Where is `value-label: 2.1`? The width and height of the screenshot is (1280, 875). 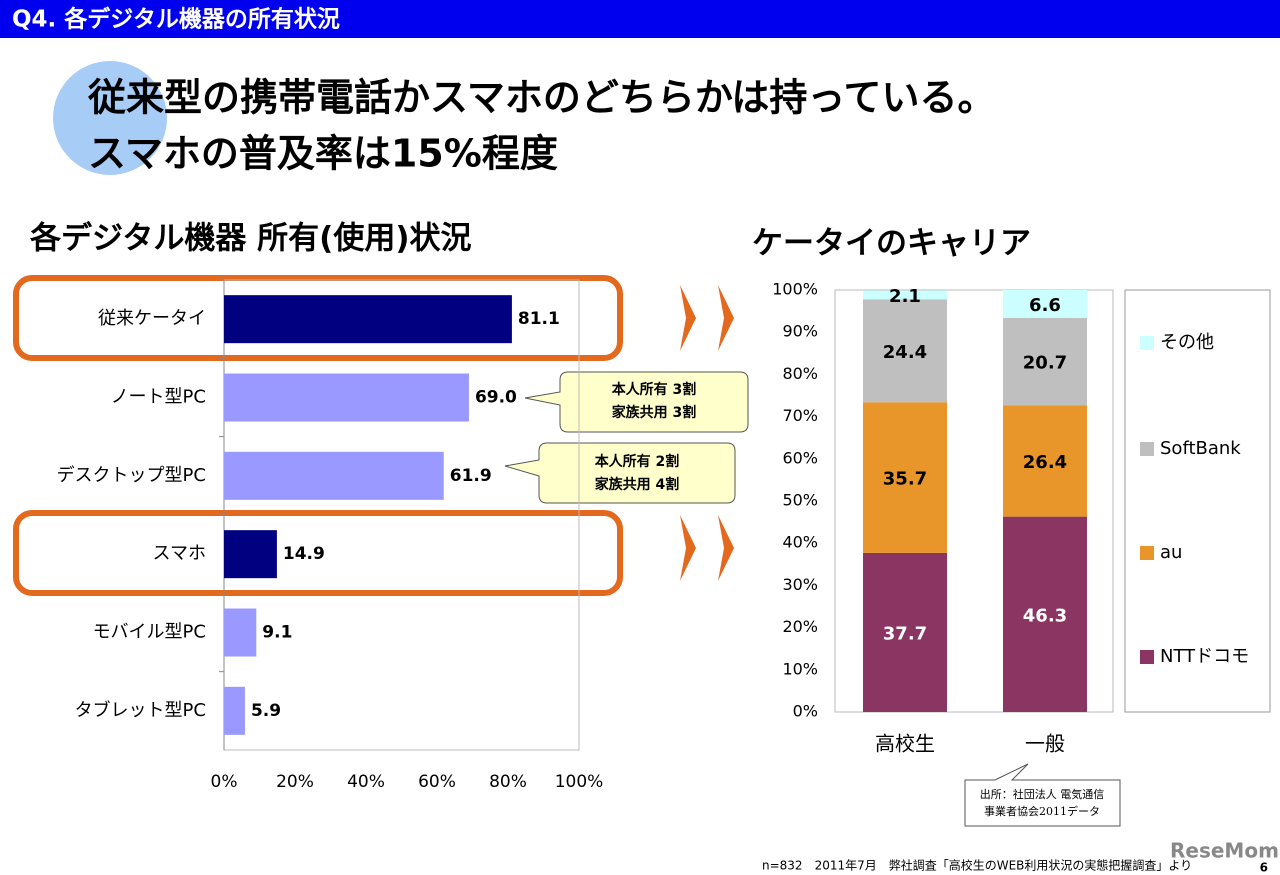 value-label: 2.1 is located at coordinates (905, 296).